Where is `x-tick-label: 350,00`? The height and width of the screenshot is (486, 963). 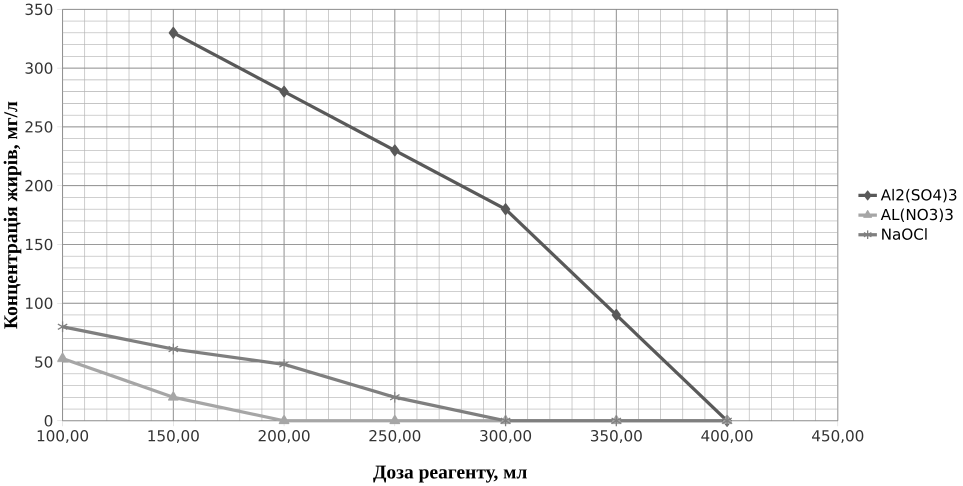 x-tick-label: 350,00 is located at coordinates (616, 436).